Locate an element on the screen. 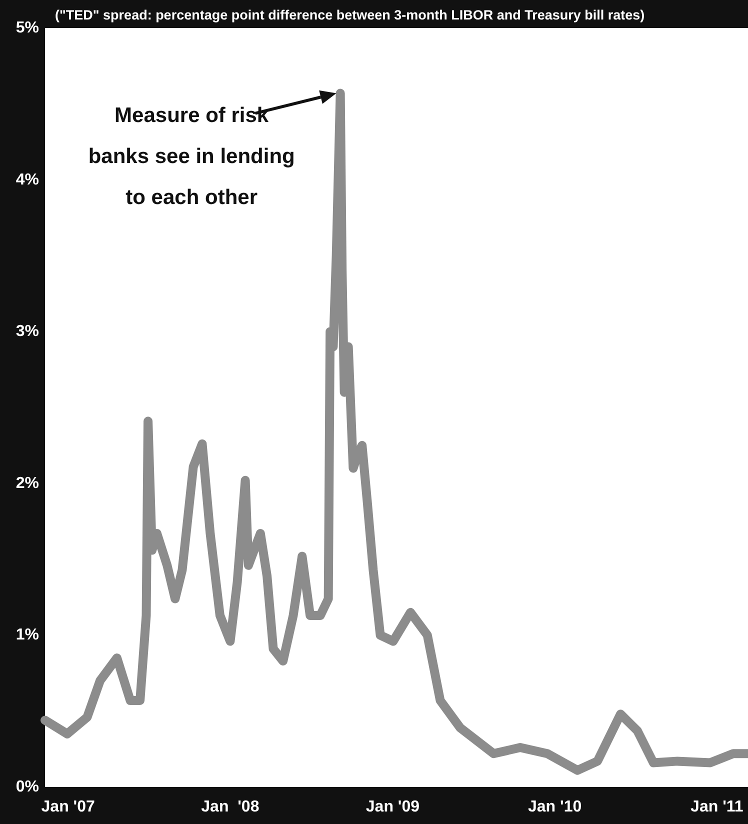 Image resolution: width=748 pixels, height=824 pixels. x-tick-label: Jan '09 is located at coordinates (393, 807).